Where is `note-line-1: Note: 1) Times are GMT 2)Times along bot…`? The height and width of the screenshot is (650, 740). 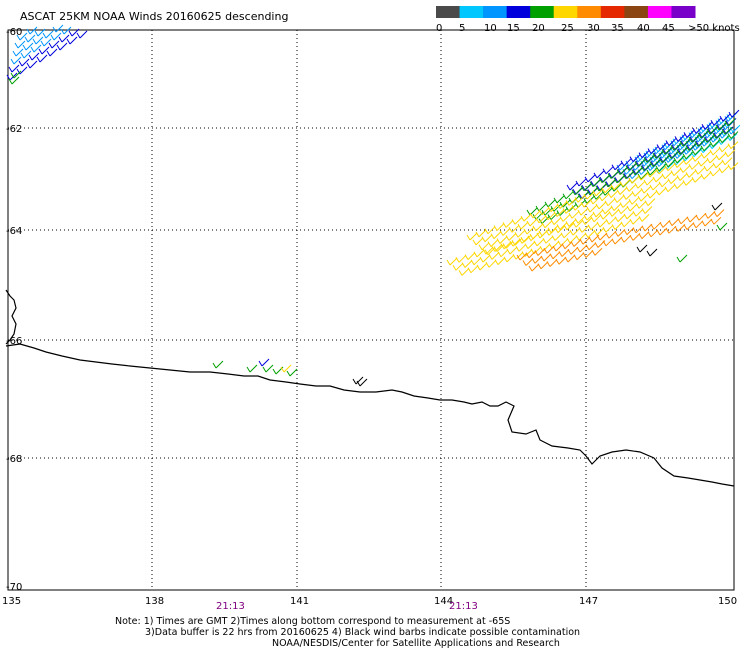 note-line-1: Note: 1) Times are GMT 2)Times along bot… is located at coordinates (312, 621).